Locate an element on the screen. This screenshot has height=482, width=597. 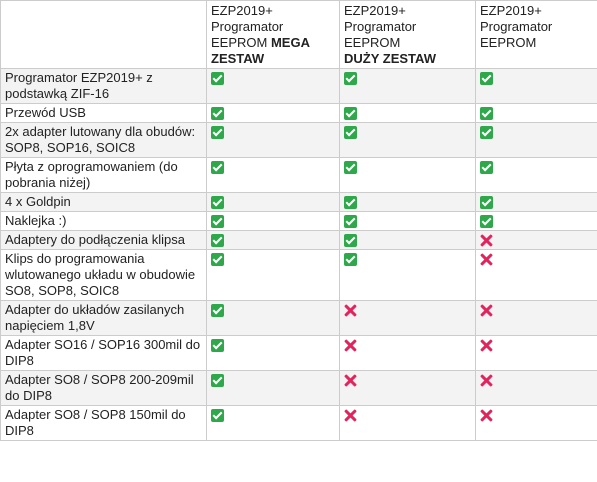
column-header-duzy-zestaw: EZP2019+ Programator EEPROM DUŻY ZESTAW is located at coordinates (407, 34).